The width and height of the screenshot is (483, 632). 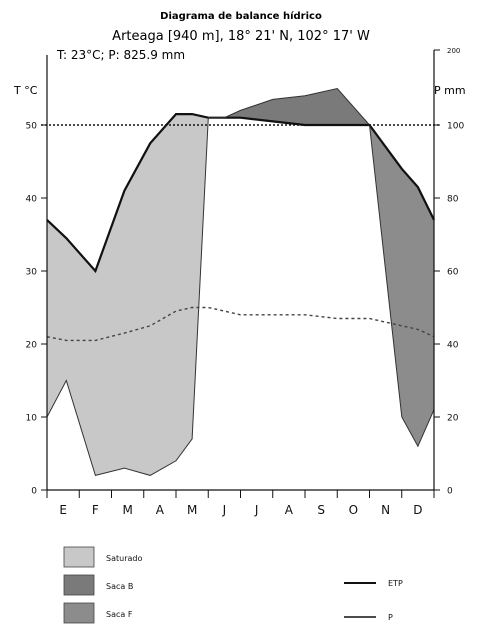 I want to click on legend-fill-label-2: Saca F, so click(x=119, y=614).